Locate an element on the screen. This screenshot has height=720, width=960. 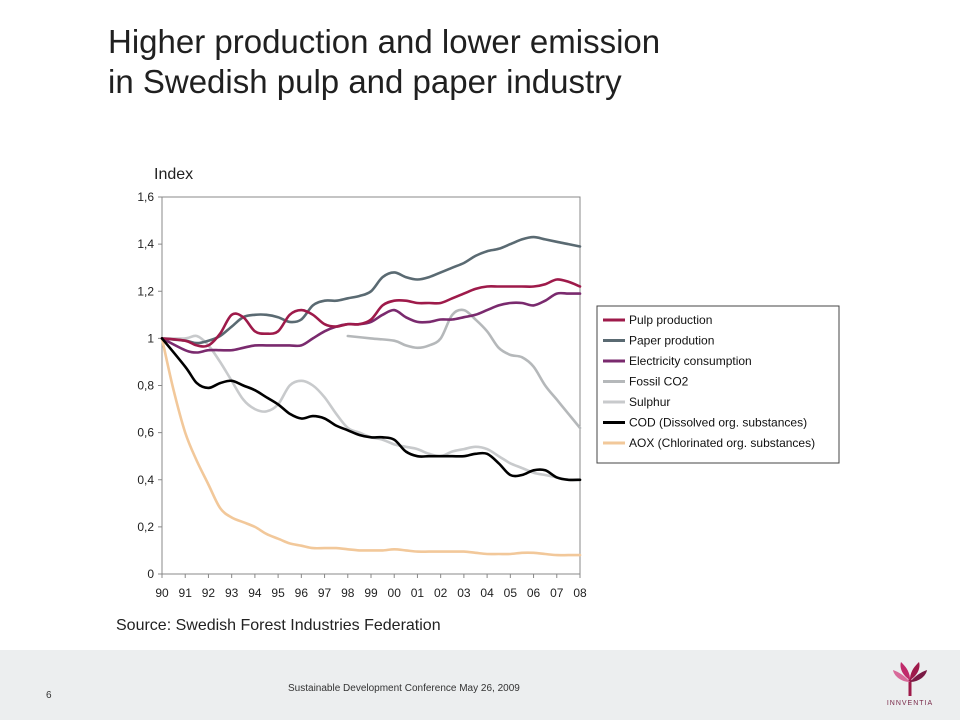
y-tick-label: 1 is located at coordinates (150, 338).